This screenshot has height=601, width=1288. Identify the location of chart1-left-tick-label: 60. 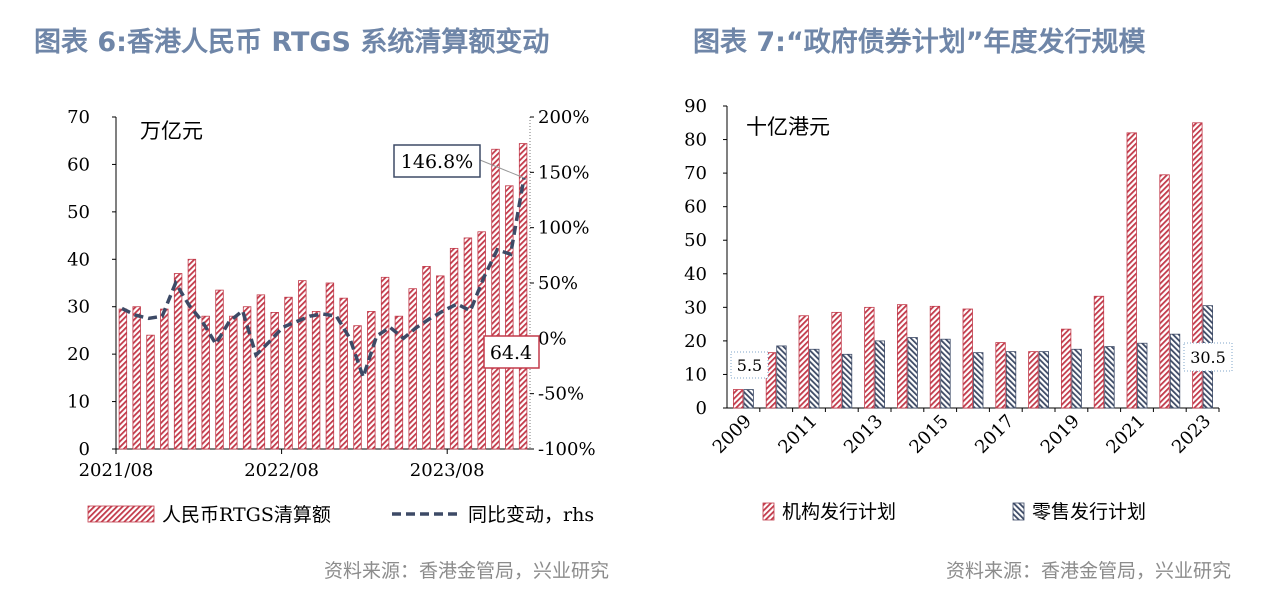
(78, 164).